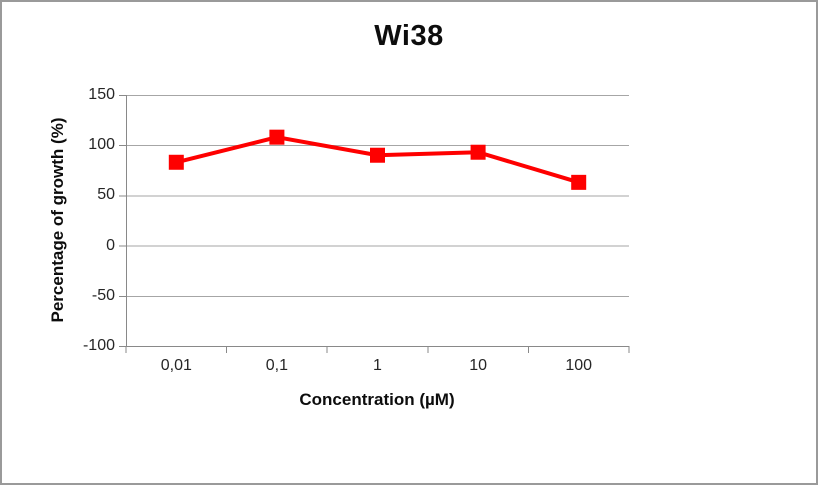  Describe the element at coordinates (176, 365) in the screenshot. I see `x-tick-label: 0,01` at that location.